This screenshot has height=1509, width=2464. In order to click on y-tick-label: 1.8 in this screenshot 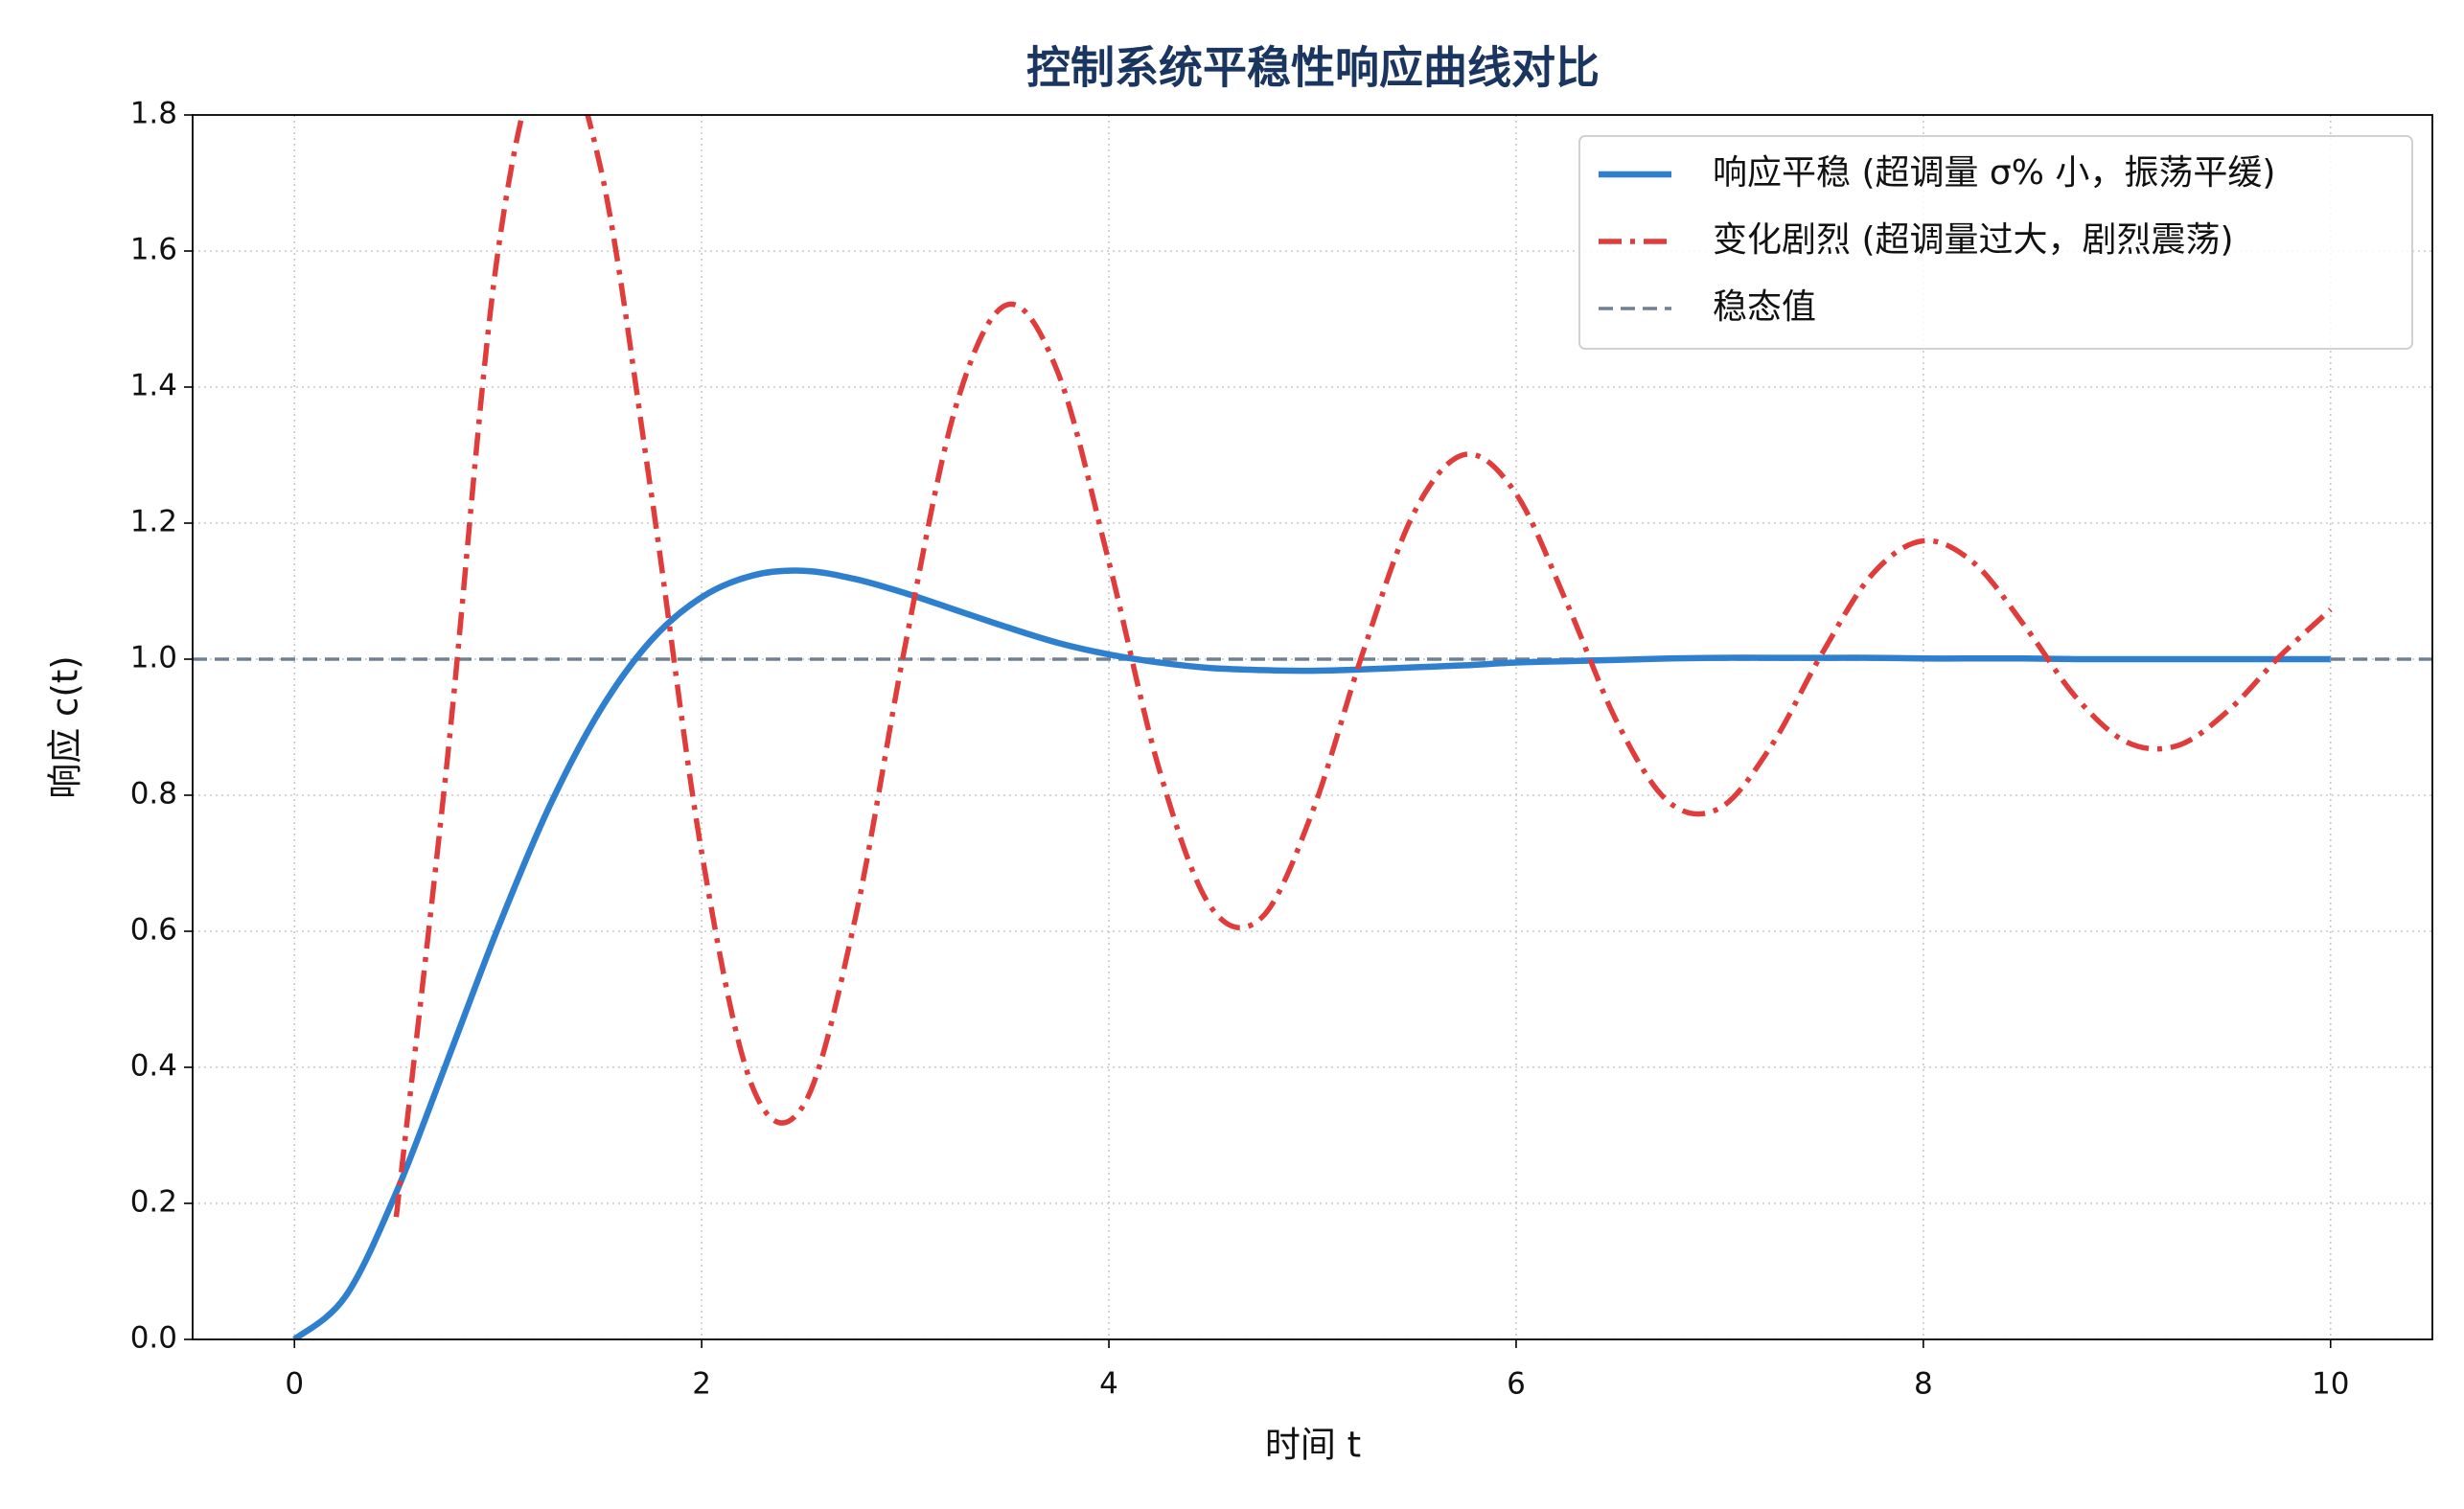, I will do `click(153, 114)`.